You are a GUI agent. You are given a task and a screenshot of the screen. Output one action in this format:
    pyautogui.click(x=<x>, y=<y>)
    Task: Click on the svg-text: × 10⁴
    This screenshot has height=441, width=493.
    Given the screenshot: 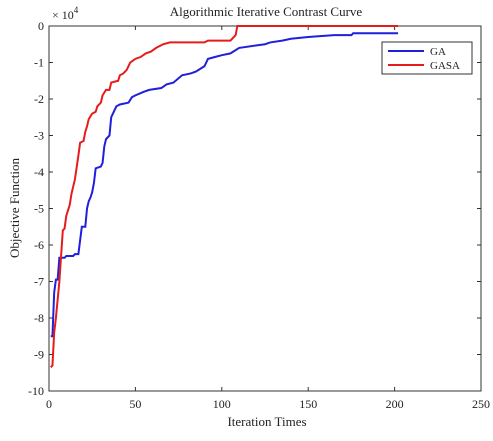 What is the action you would take?
    pyautogui.click(x=65, y=13)
    